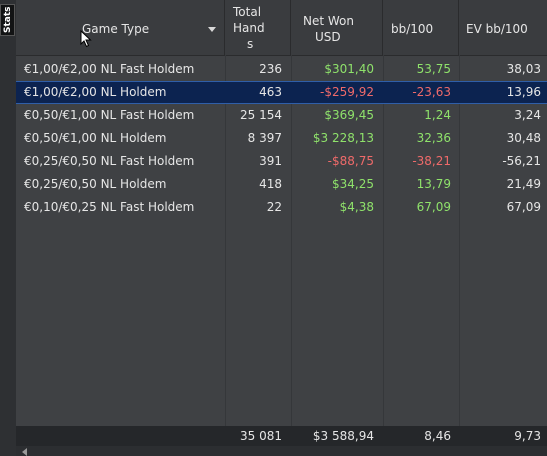  What do you see at coordinates (433, 184) in the screenshot?
I see `bb100-cell: 13,79` at bounding box center [433, 184].